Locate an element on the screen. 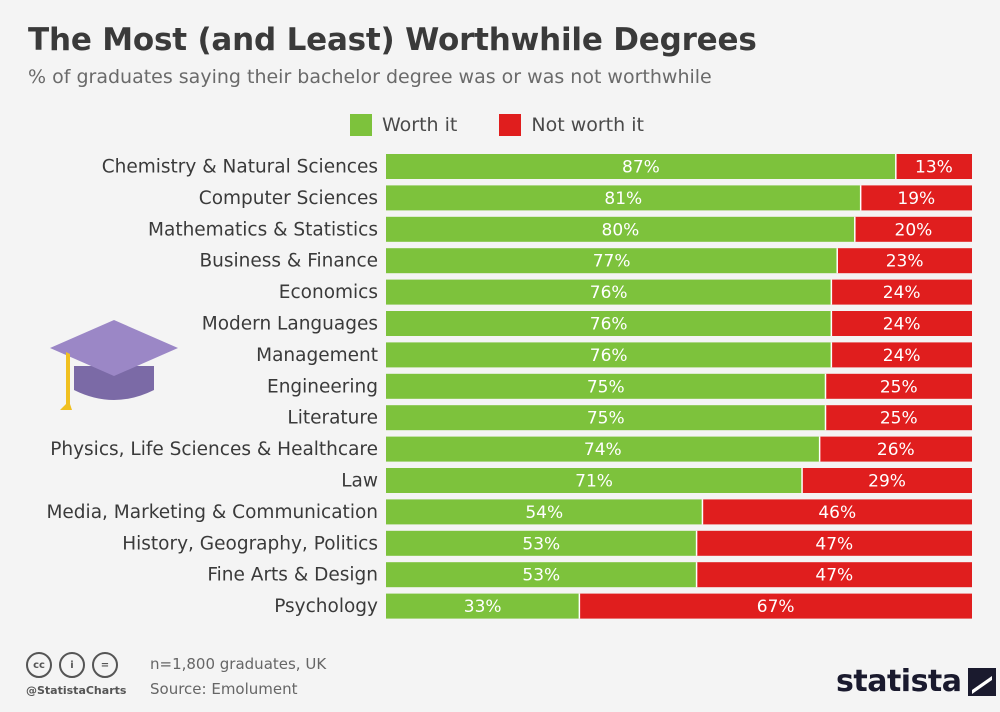 The image size is (1000, 712). category-label: Chemistry & Natural Sciences is located at coordinates (240, 167).